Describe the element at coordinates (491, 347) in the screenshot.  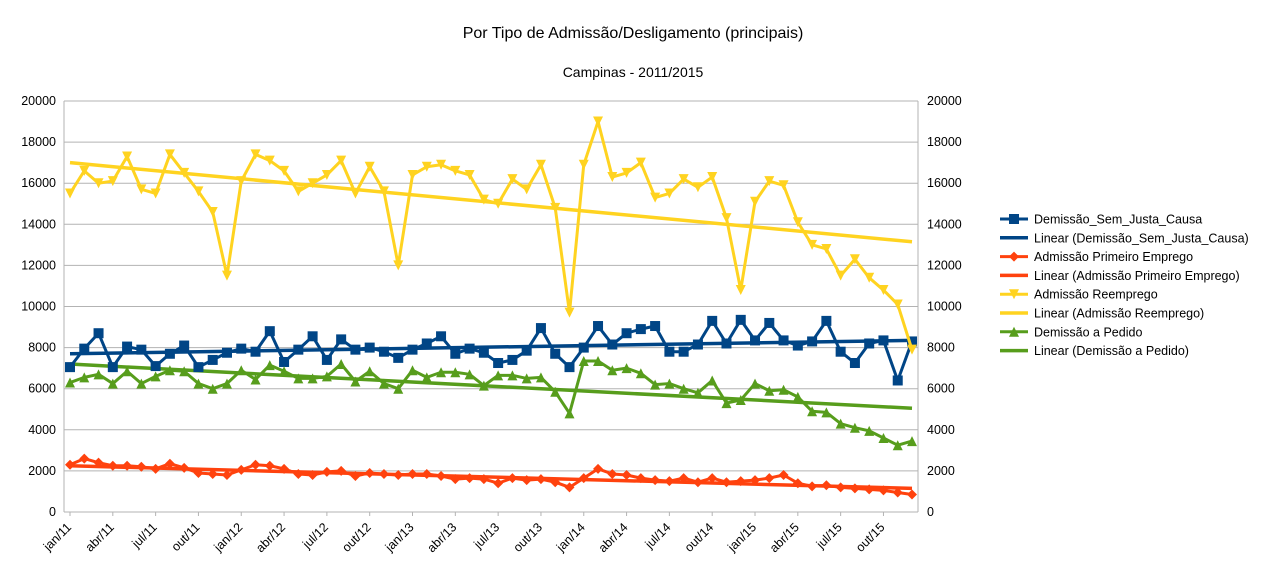
I see `series-linear-demiss-o-sem-justa-causa` at that location.